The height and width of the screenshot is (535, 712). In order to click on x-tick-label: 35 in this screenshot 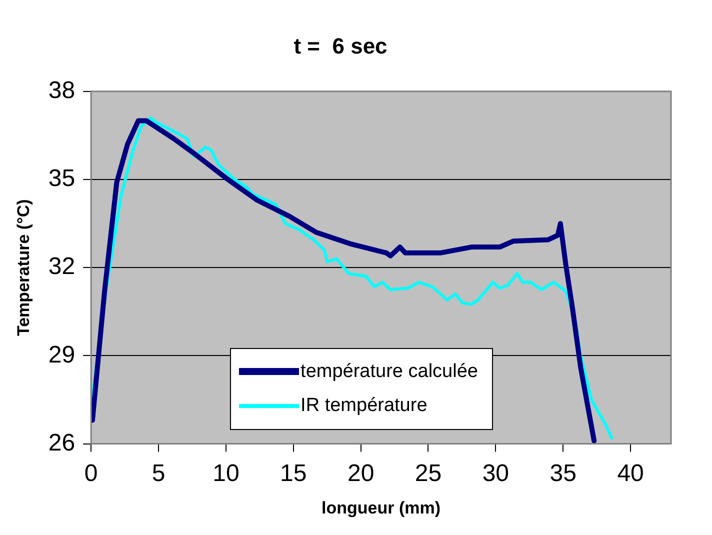, I will do `click(563, 473)`.